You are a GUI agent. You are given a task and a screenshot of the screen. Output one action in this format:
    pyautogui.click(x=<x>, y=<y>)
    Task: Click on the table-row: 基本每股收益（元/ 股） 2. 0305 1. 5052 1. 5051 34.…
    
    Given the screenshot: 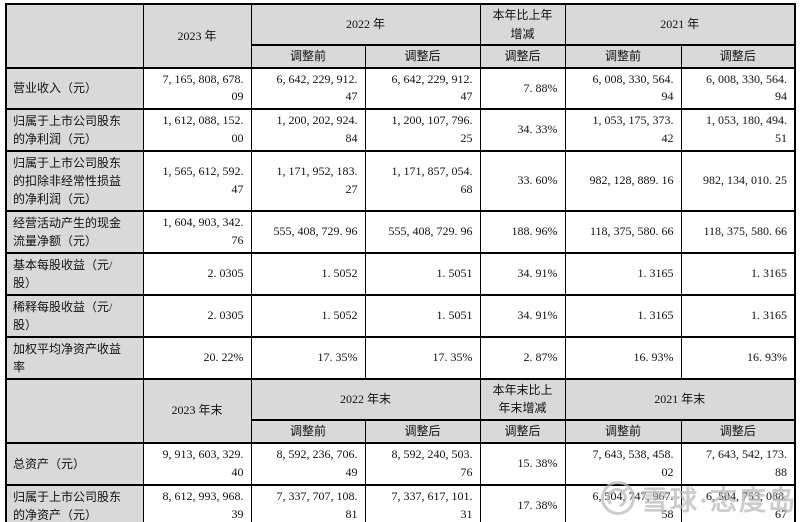 What is the action you would take?
    pyautogui.click(x=400, y=273)
    